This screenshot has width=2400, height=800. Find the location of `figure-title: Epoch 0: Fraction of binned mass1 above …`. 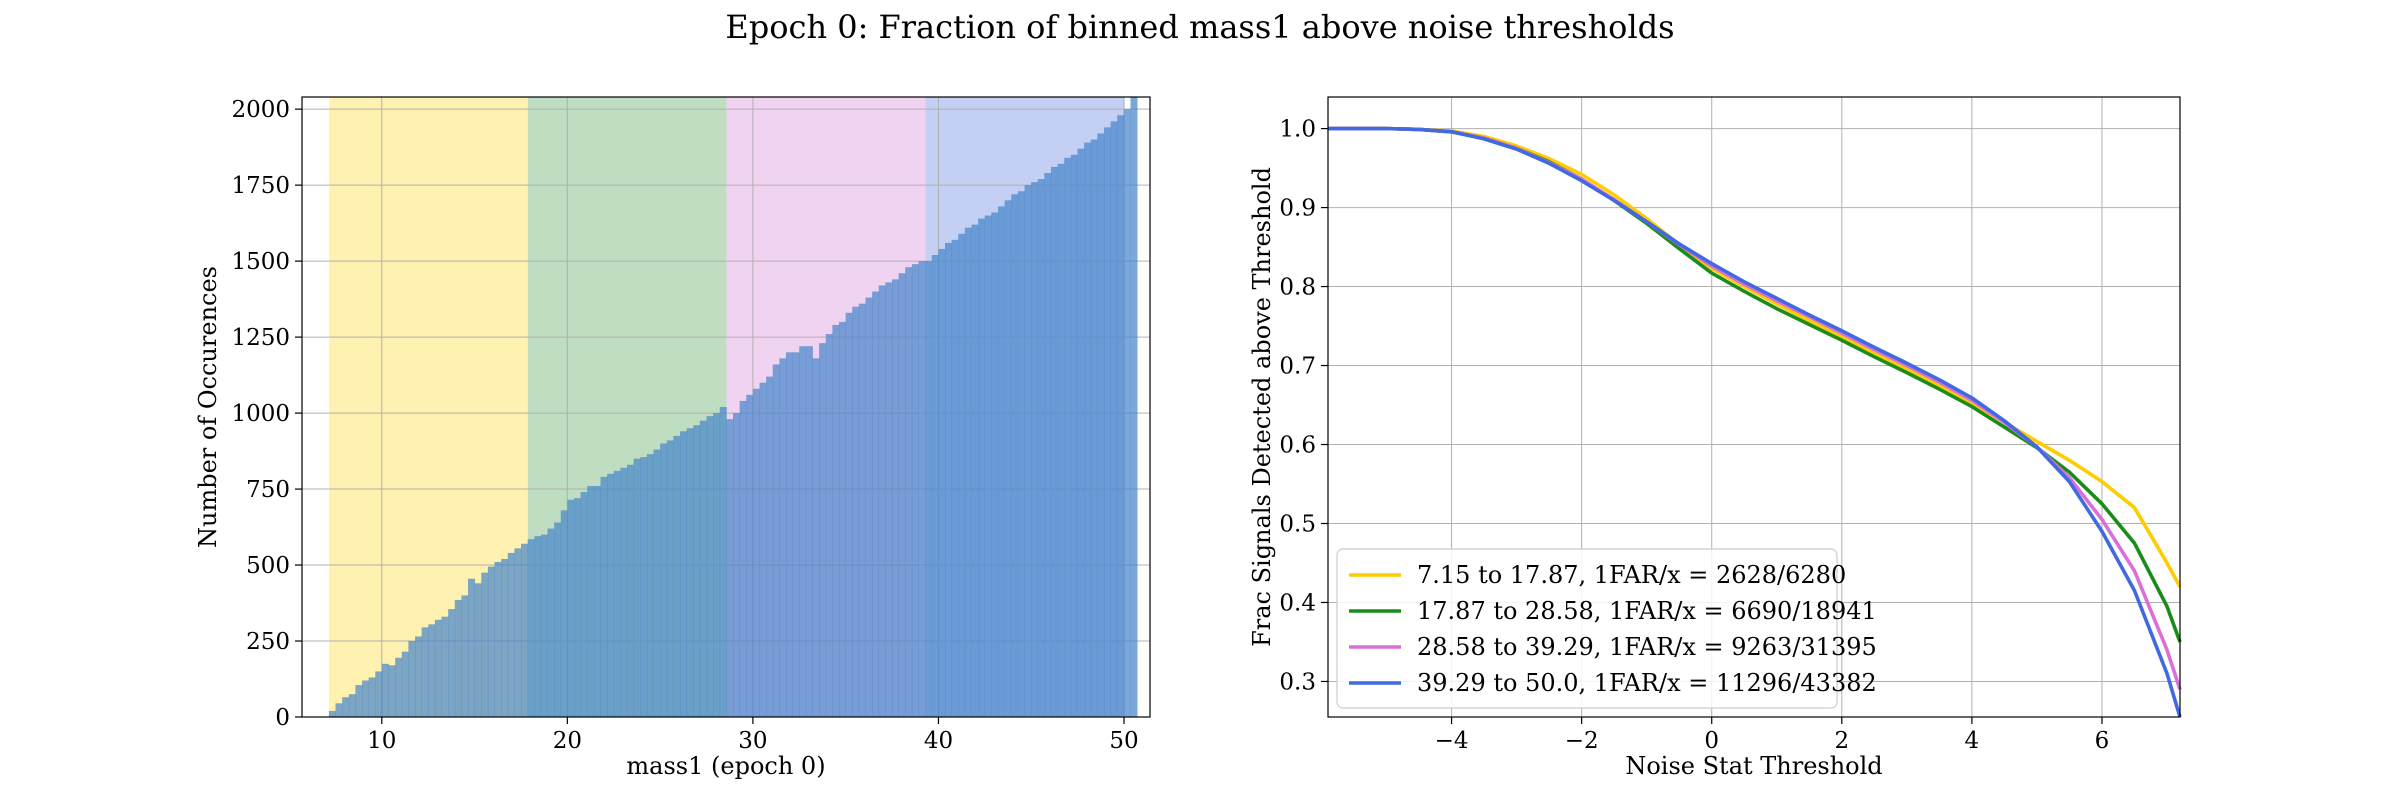

figure-title: Epoch 0: Fraction of binned mass1 above … is located at coordinates (1200, 27).